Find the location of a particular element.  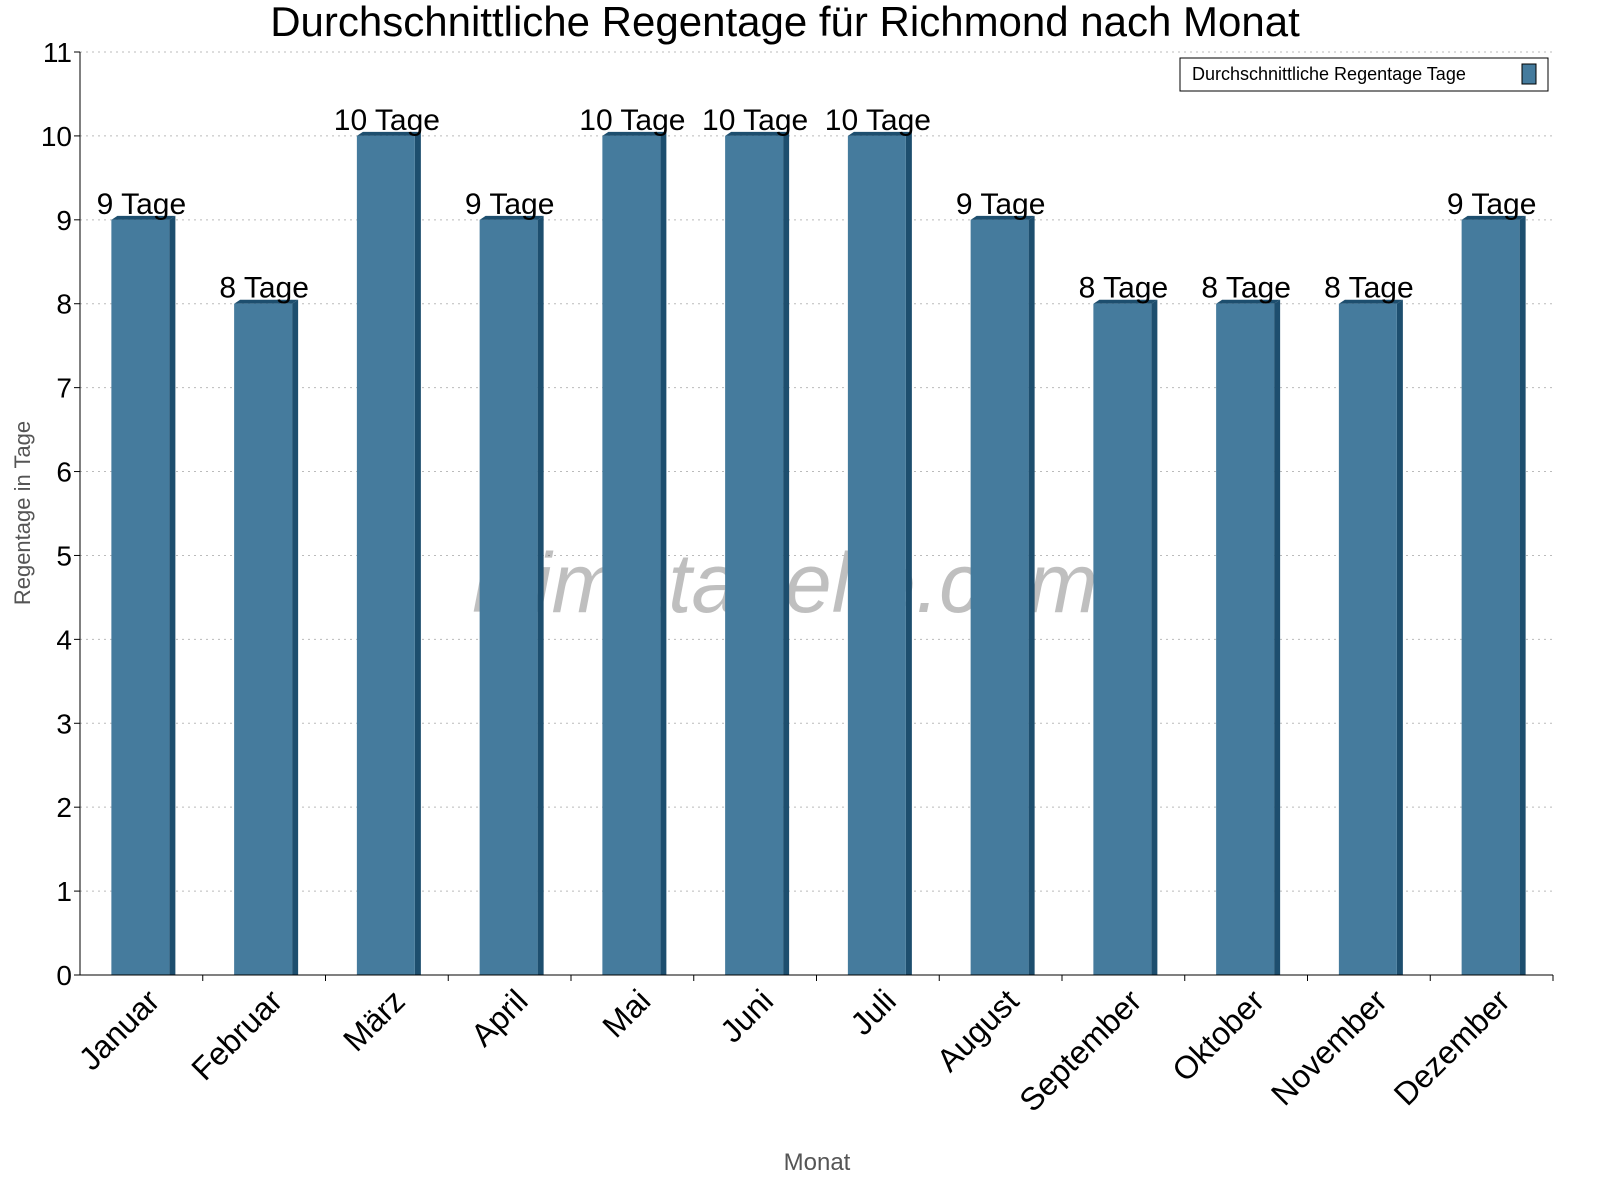

x-tick-label: September is located at coordinates (1080, 1050).